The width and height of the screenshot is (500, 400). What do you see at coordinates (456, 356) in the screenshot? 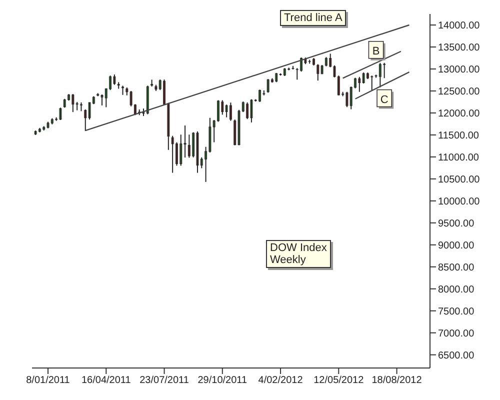
I see `y-tick-label: 6500.00` at bounding box center [456, 356].